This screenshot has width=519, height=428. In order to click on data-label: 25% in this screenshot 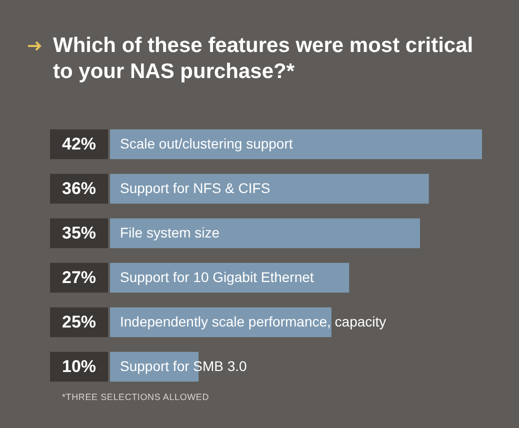, I will do `click(79, 322)`.